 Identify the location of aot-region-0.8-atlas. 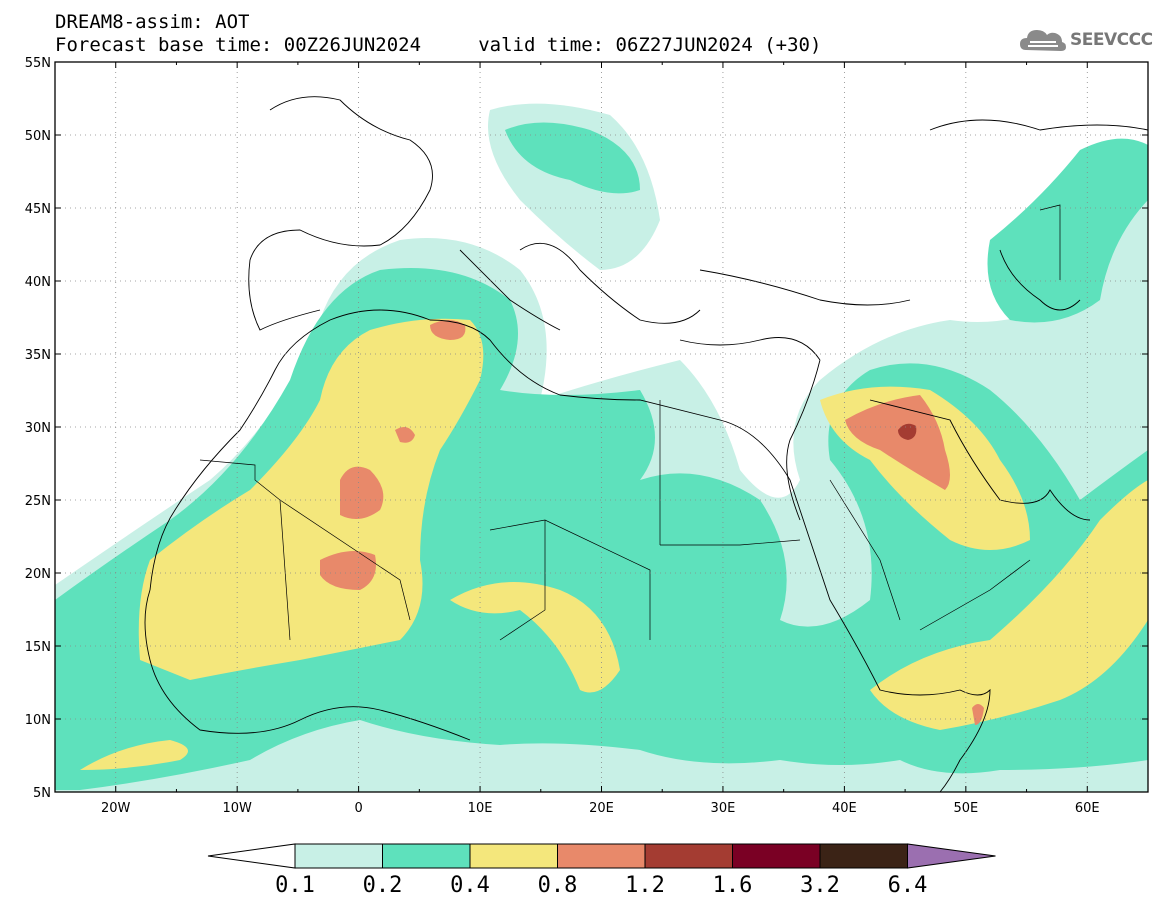
(405, 434).